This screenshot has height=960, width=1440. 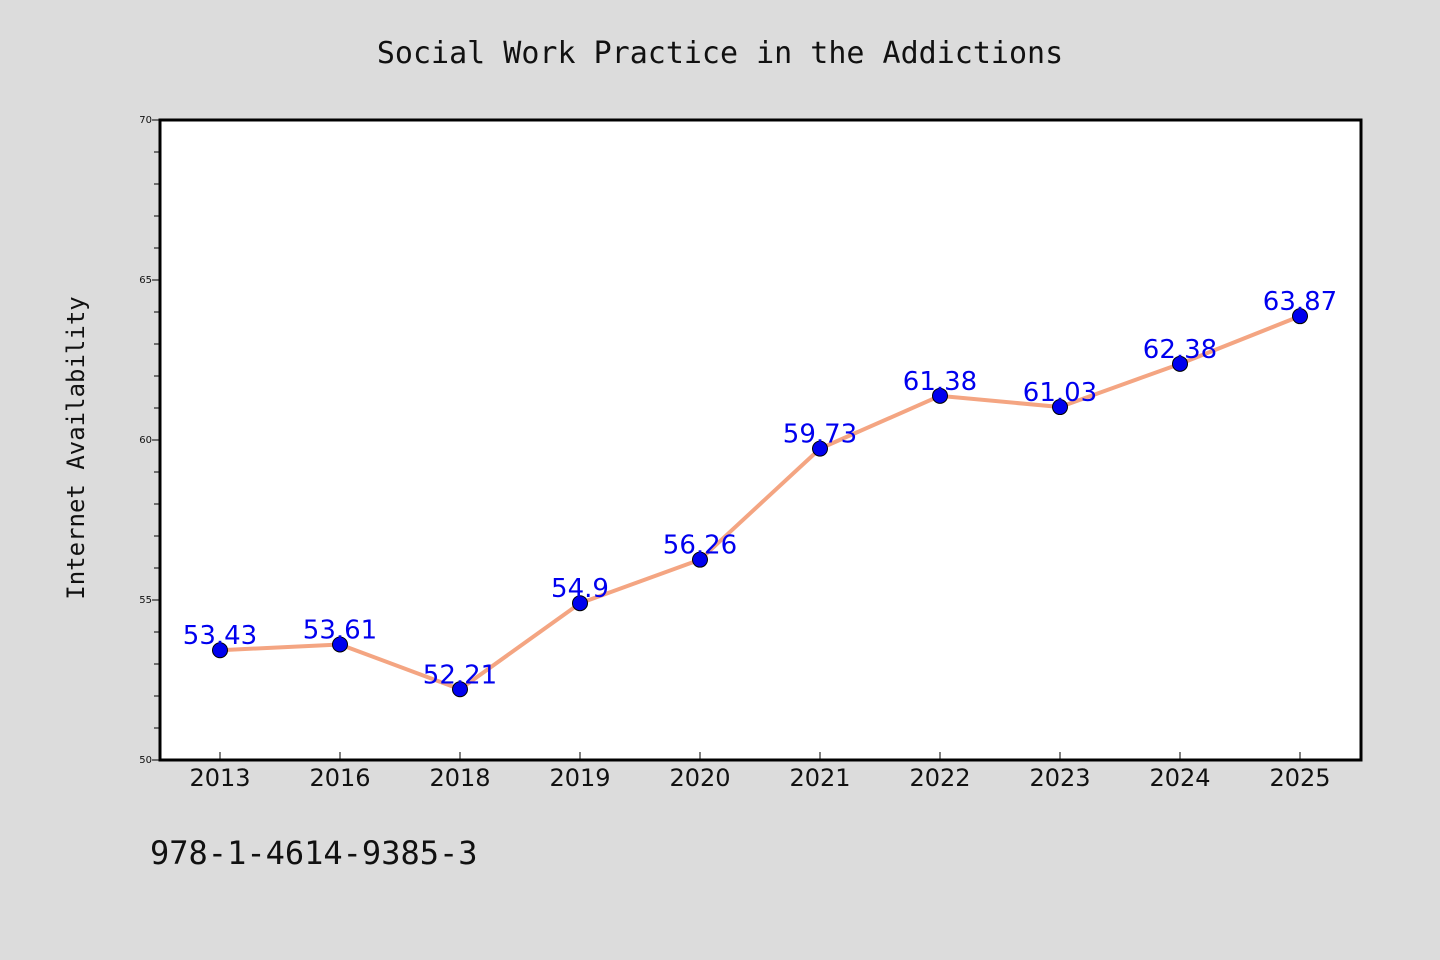 I want to click on x-tick-label: 2023, so click(x=1059, y=778).